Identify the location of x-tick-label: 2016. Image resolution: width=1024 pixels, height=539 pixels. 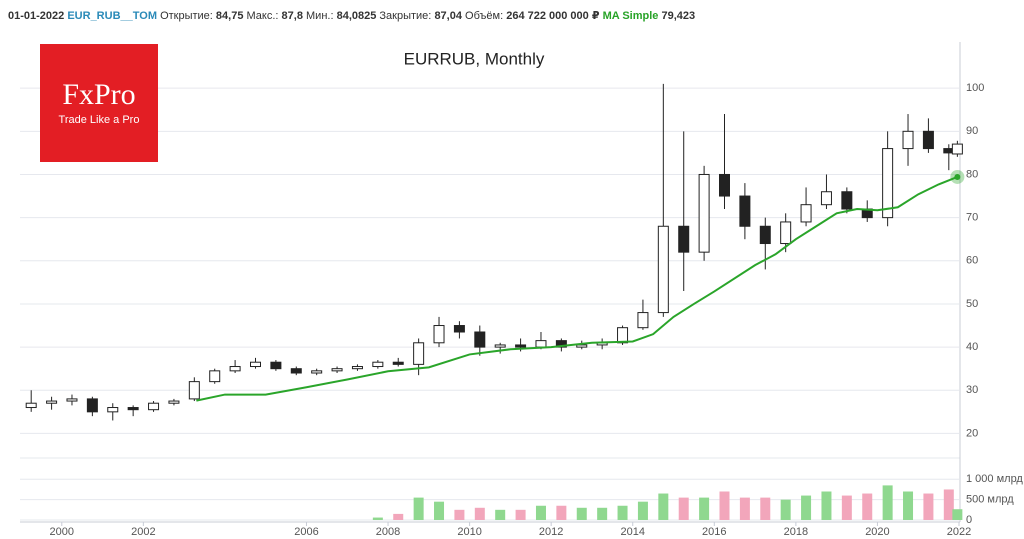
(714, 532).